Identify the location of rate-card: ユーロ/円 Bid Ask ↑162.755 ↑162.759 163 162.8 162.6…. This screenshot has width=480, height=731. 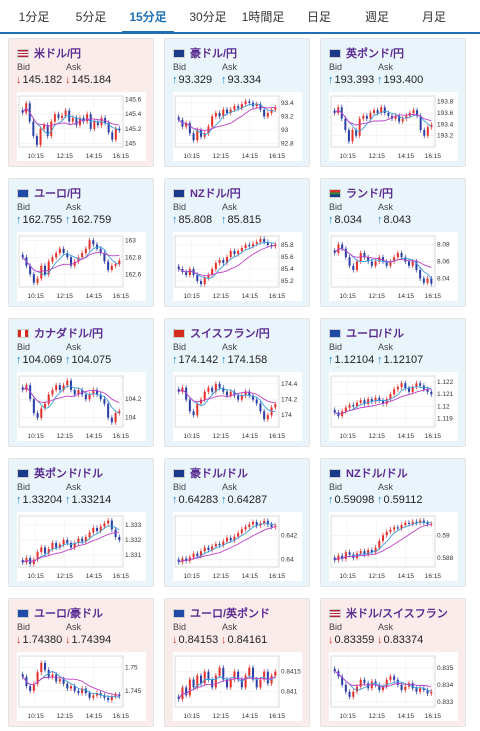
(81, 242).